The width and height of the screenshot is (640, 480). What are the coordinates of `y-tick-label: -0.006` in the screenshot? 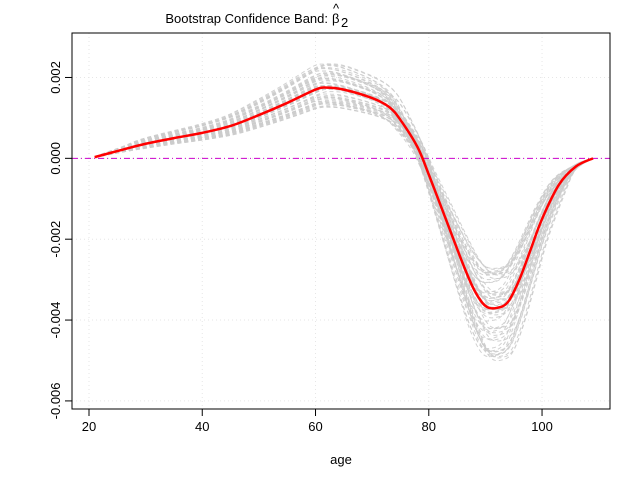 It's located at (55, 400).